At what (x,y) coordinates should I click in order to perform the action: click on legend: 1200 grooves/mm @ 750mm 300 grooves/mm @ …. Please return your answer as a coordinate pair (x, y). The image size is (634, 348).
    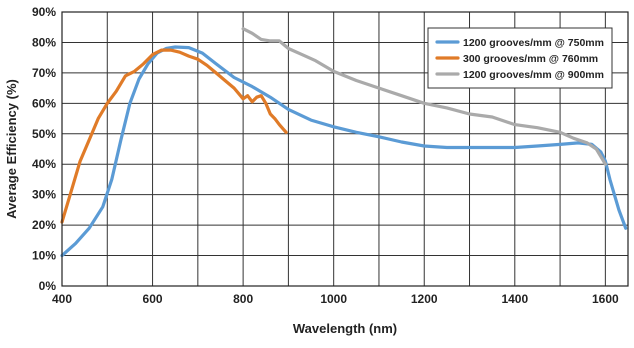
    Looking at the image, I should click on (520, 58).